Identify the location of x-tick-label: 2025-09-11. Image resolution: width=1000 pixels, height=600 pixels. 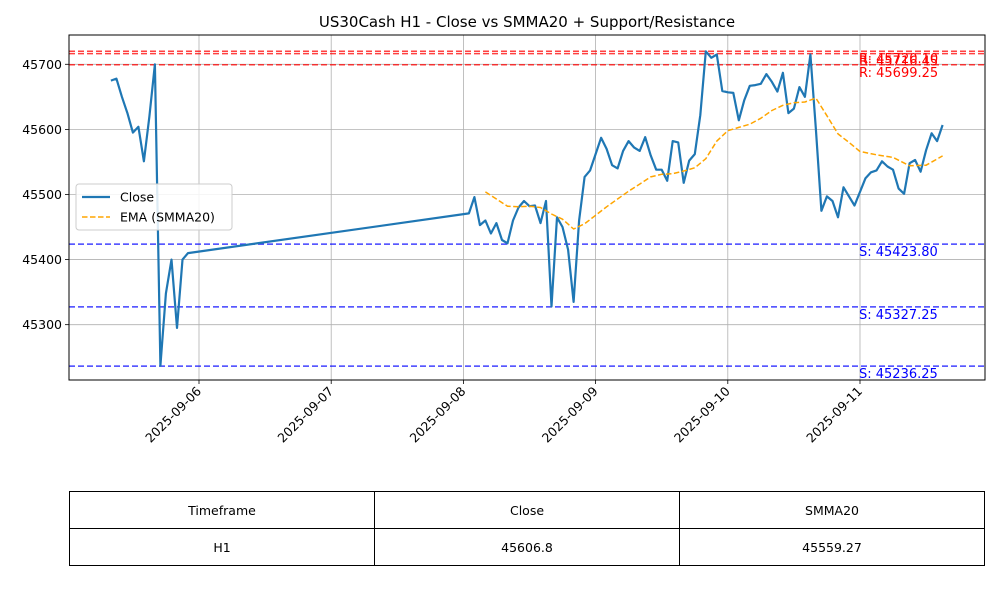
(834, 415).